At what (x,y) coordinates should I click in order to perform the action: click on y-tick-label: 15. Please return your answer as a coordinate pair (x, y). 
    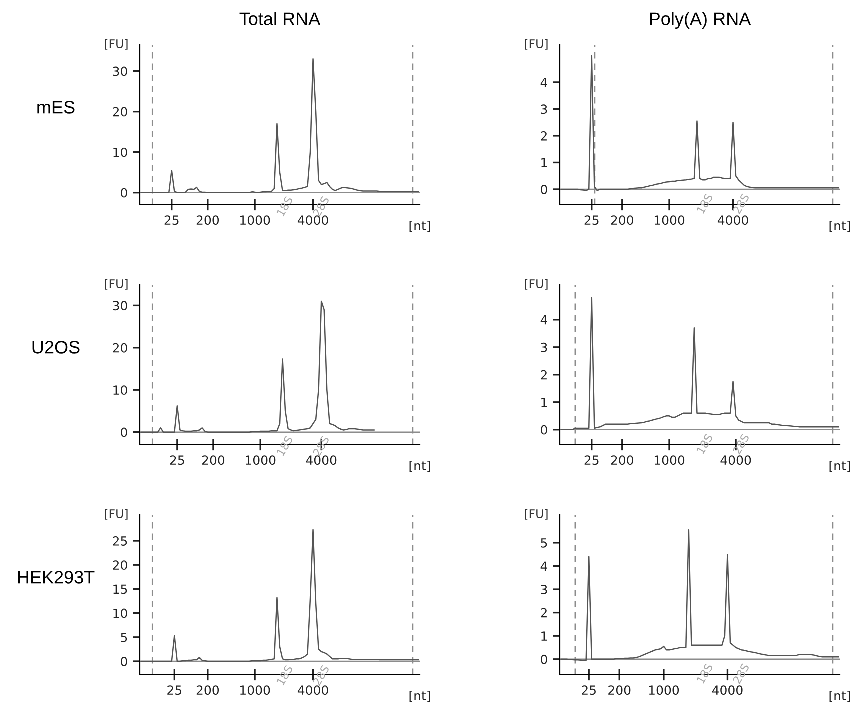
    Looking at the image, I should click on (121, 589).